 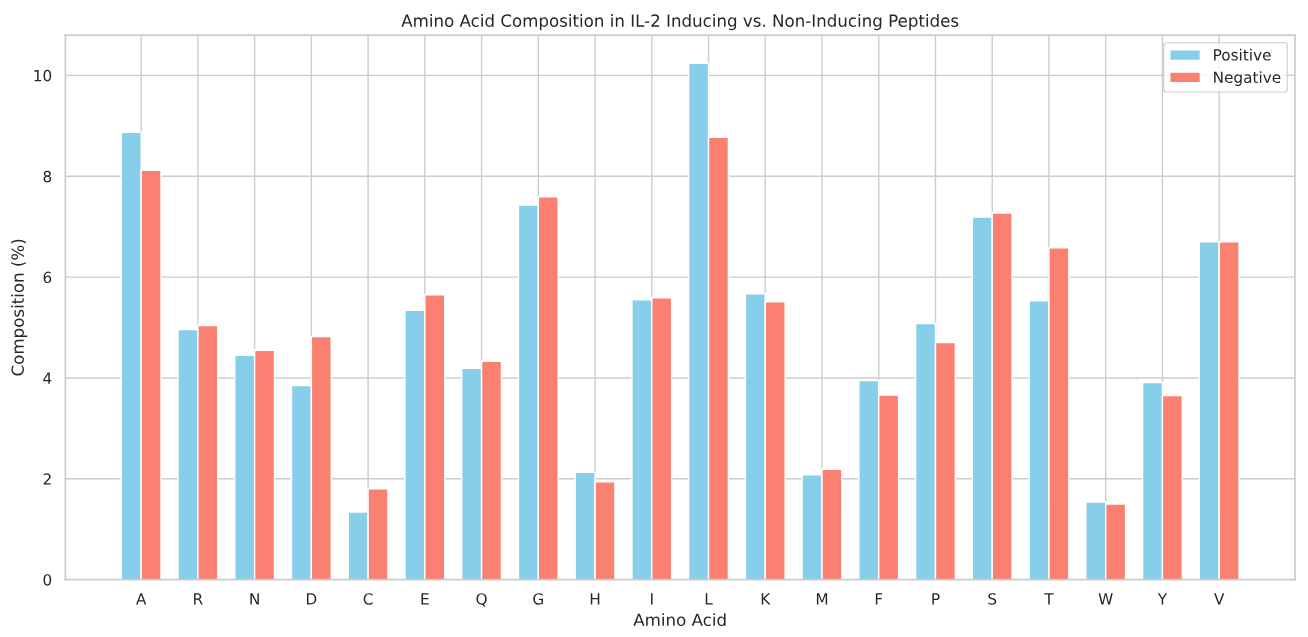 What do you see at coordinates (47, 378) in the screenshot?
I see `y-tick-label: 4` at bounding box center [47, 378].